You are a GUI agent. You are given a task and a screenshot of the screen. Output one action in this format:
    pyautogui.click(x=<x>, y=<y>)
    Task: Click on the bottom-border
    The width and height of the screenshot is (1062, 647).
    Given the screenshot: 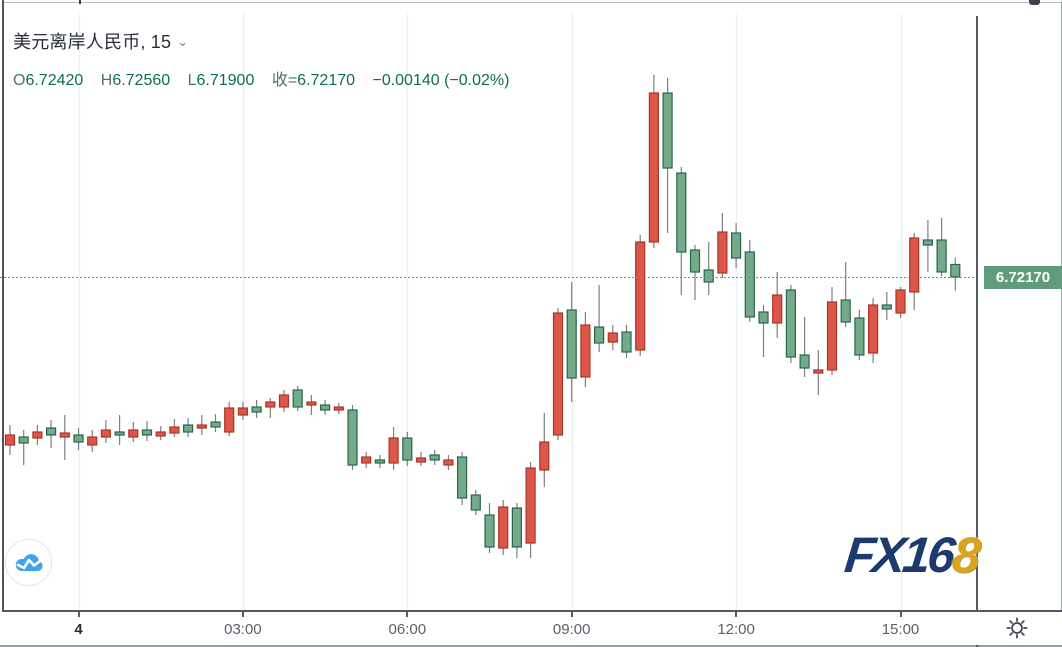 What is the action you would take?
    pyautogui.click(x=531, y=646)
    